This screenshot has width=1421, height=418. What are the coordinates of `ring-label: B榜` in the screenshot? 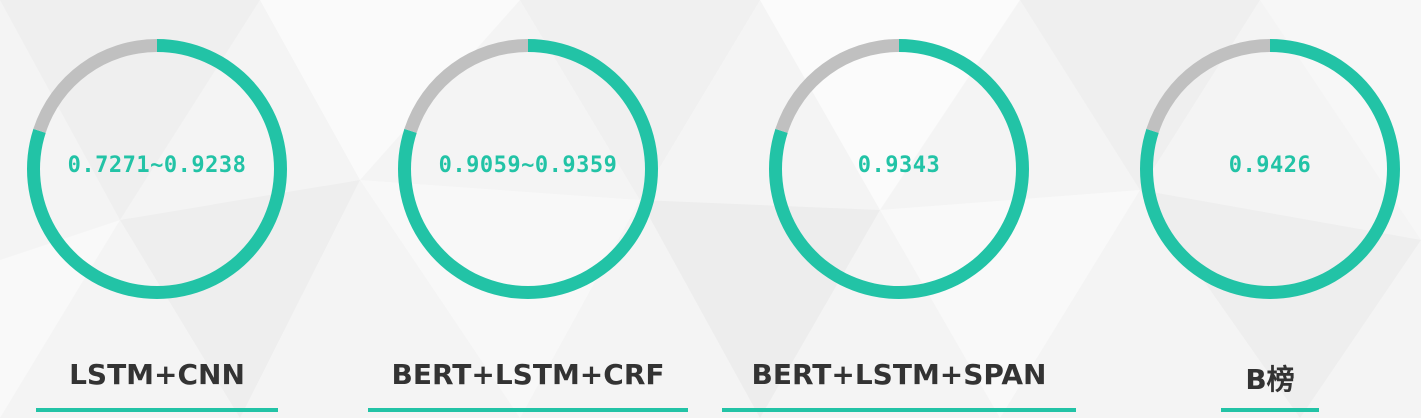 It's located at (1270, 379).